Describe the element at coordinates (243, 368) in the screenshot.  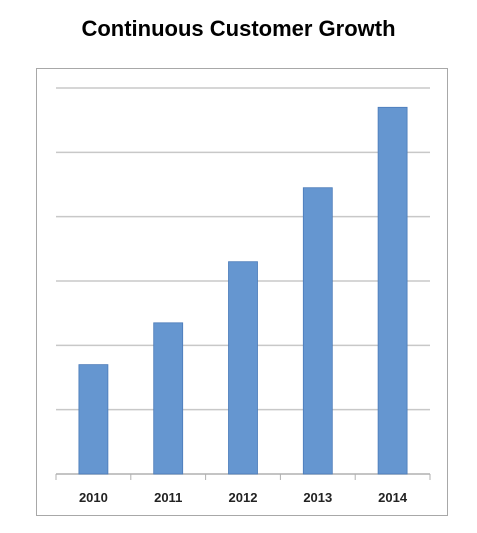
I see `bar-2012` at that location.